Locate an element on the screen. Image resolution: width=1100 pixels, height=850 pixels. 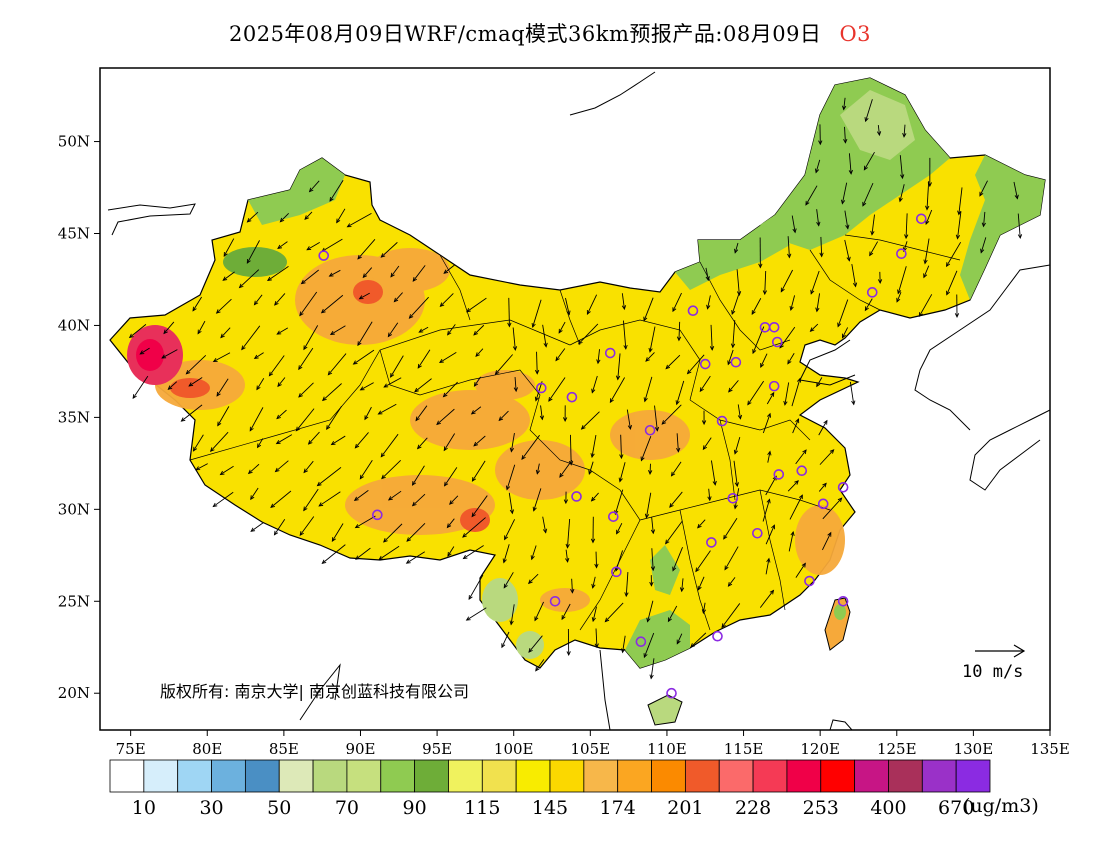
zone-altai-green is located at coordinates (296, 191).